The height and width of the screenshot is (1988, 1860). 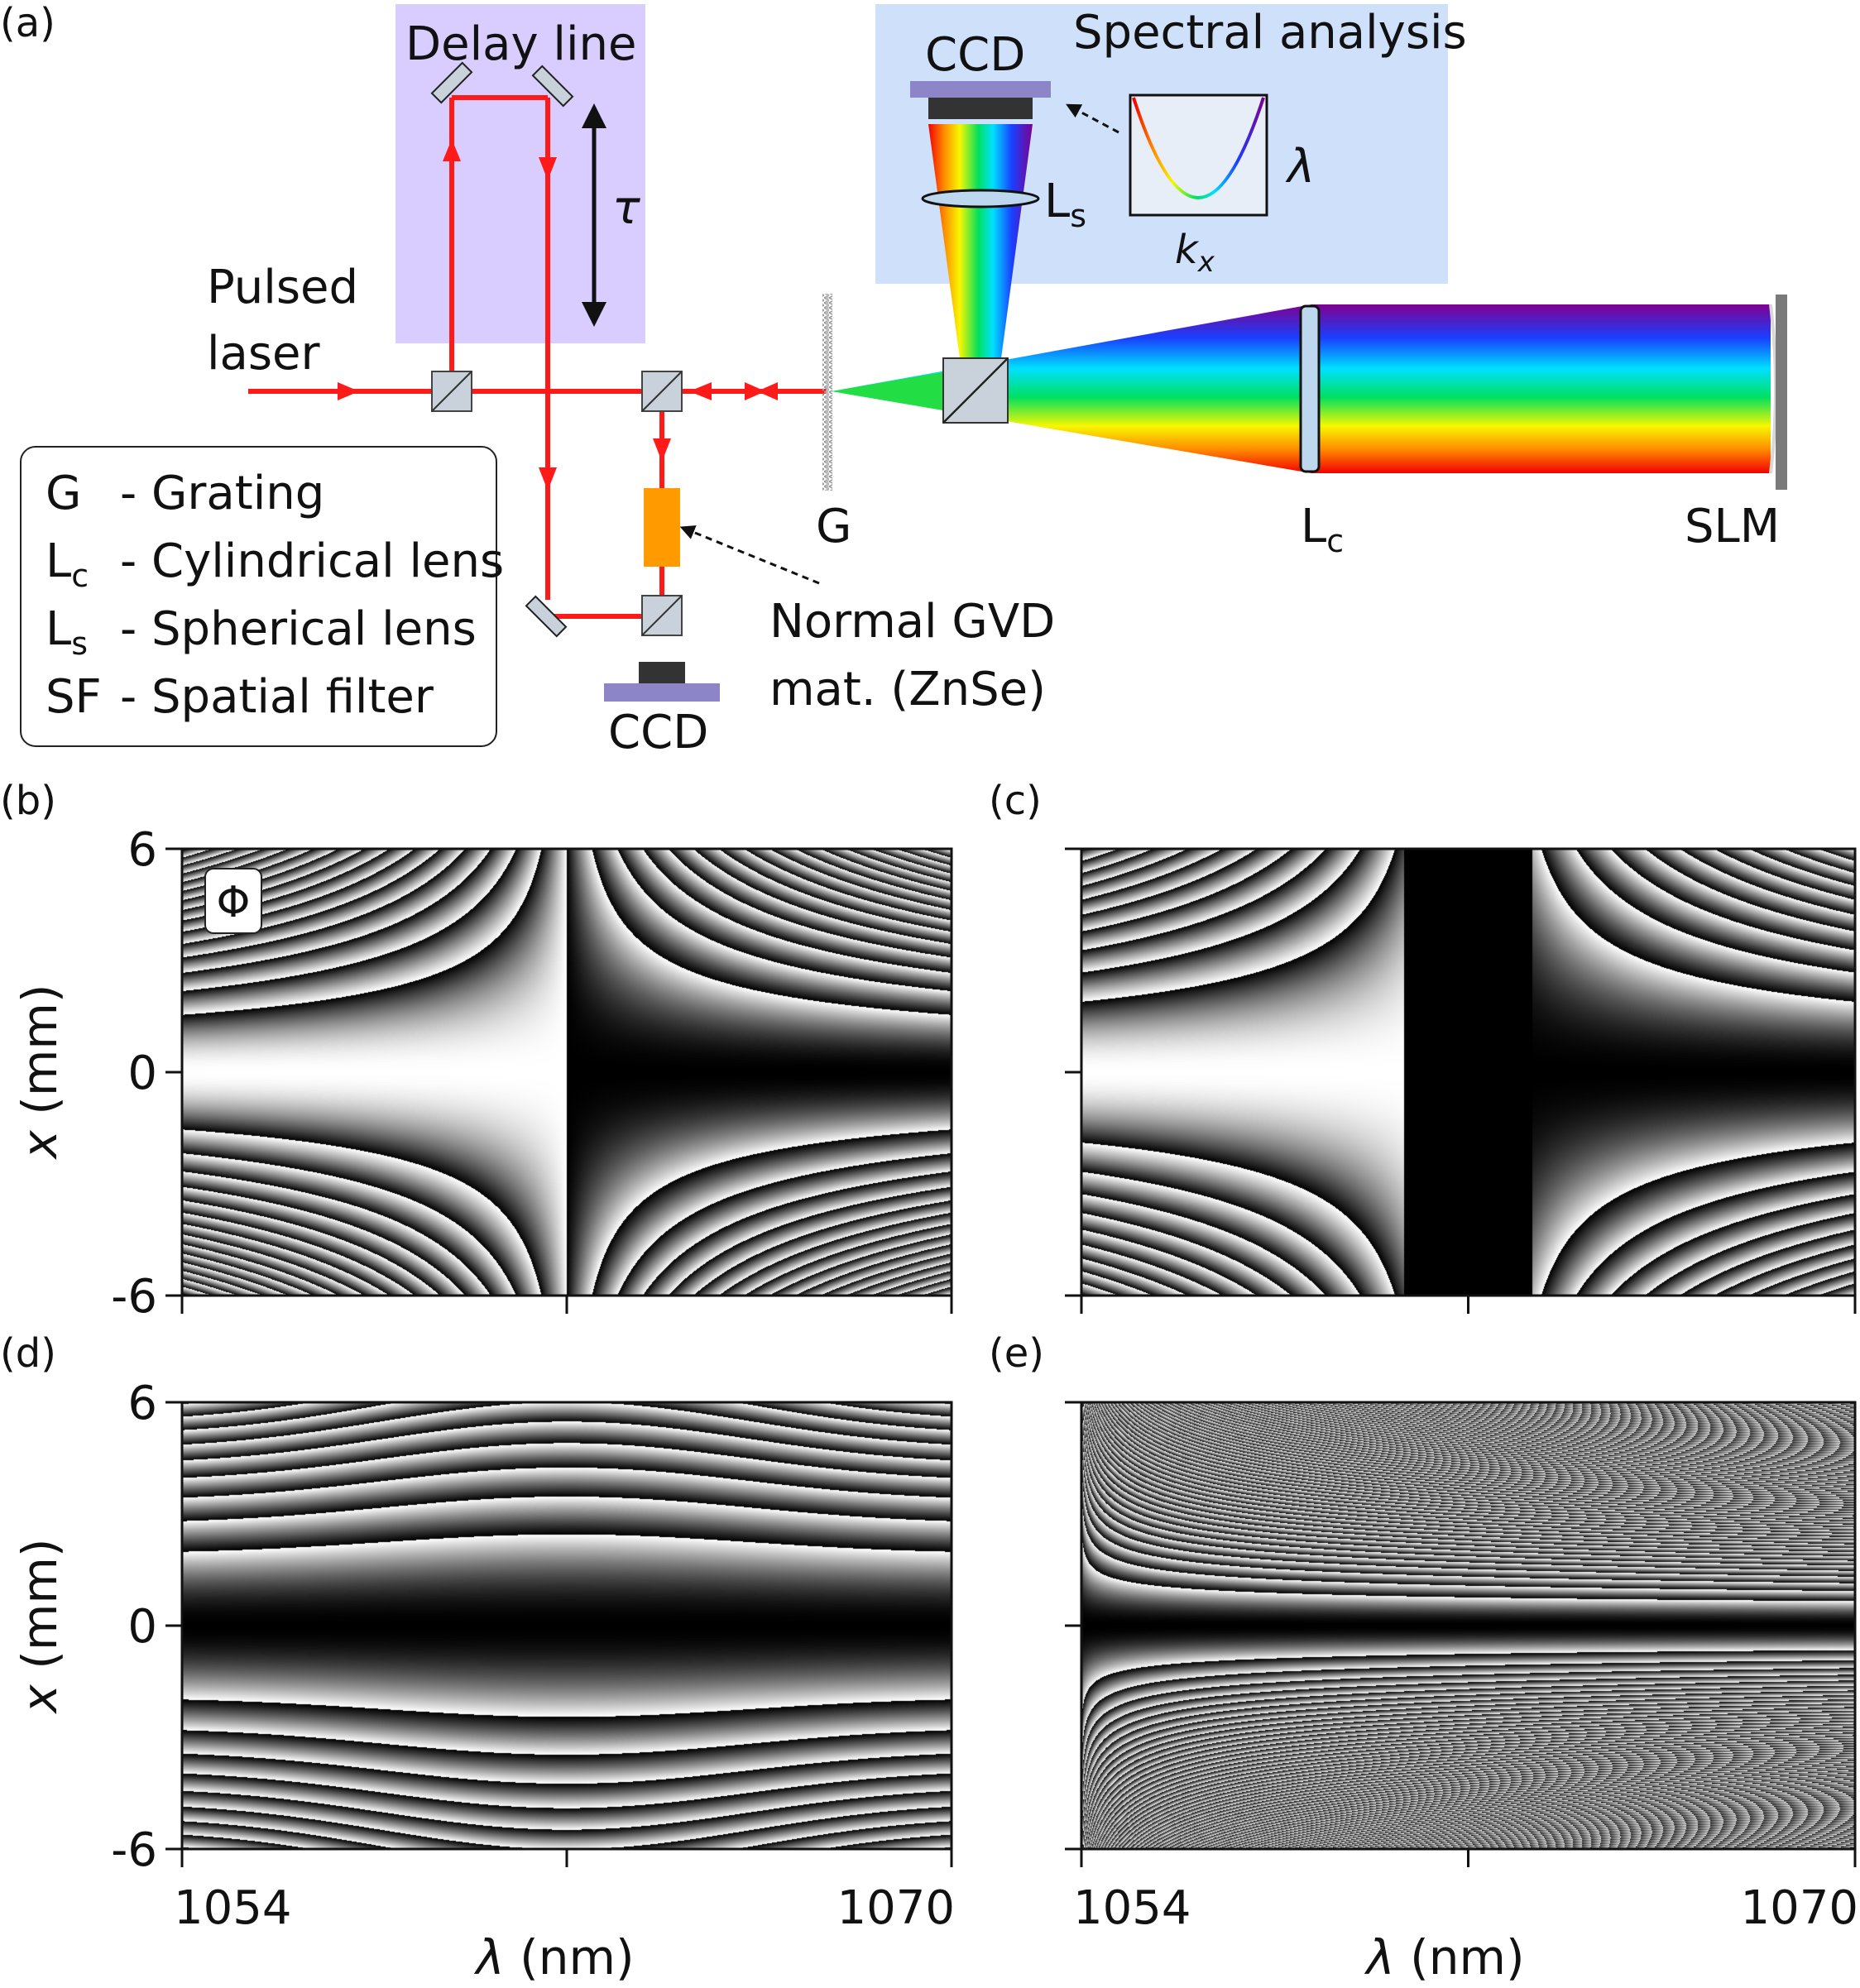 I want to click on laser-label: laser, so click(x=264, y=354).